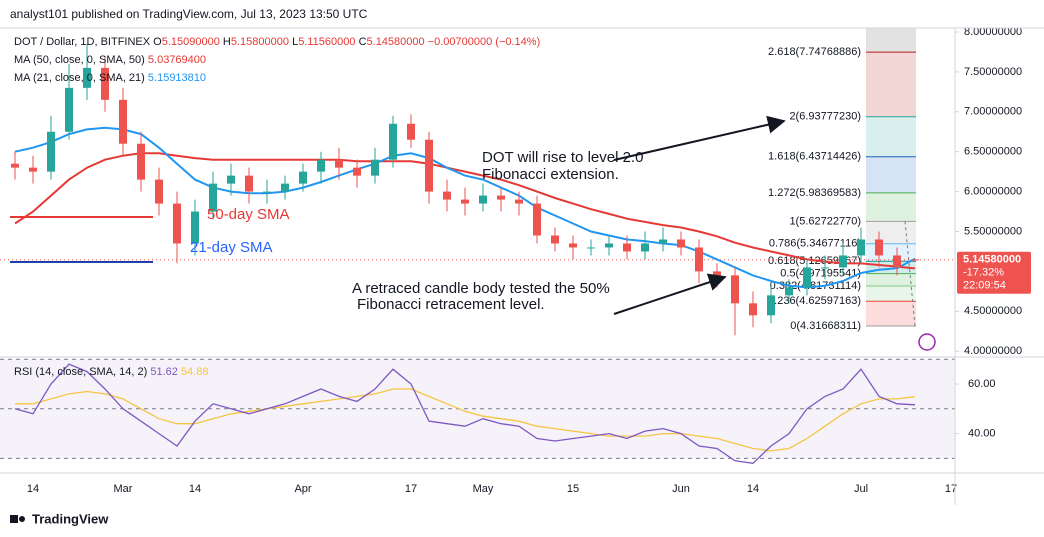  What do you see at coordinates (573, 489) in the screenshot?
I see `x-tick-label: 15` at bounding box center [573, 489].